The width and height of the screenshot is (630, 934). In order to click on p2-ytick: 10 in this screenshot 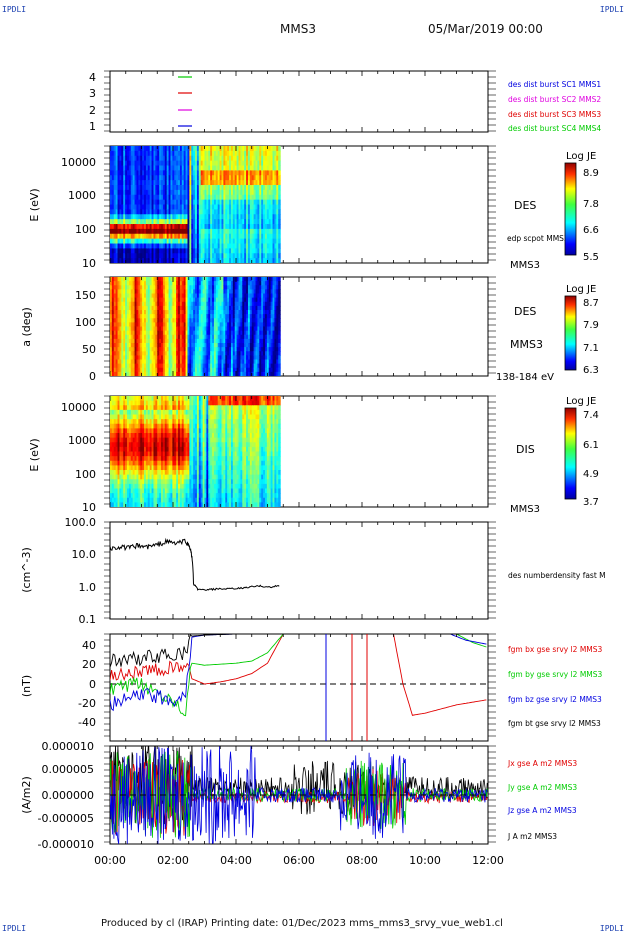, I will do `click(89, 263)`.